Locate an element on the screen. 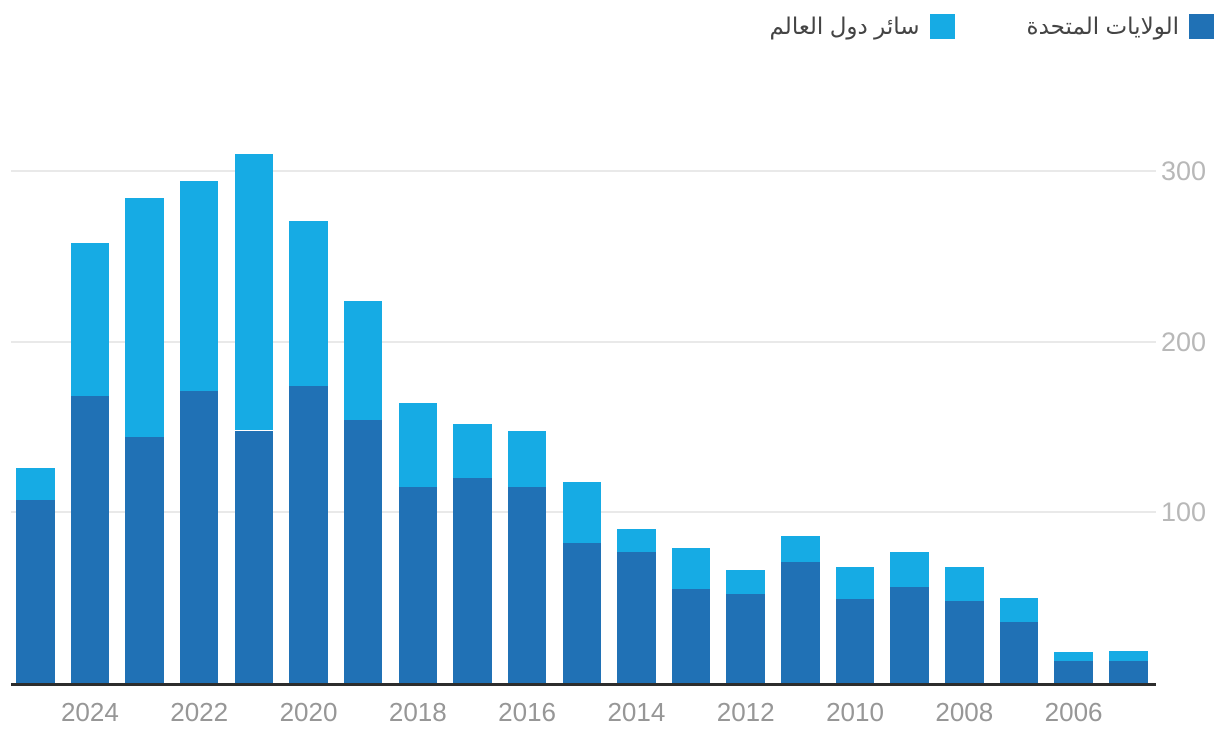 Image resolution: width=1220 pixels, height=744 pixels. bar-segment-row-2020 is located at coordinates (308, 303).